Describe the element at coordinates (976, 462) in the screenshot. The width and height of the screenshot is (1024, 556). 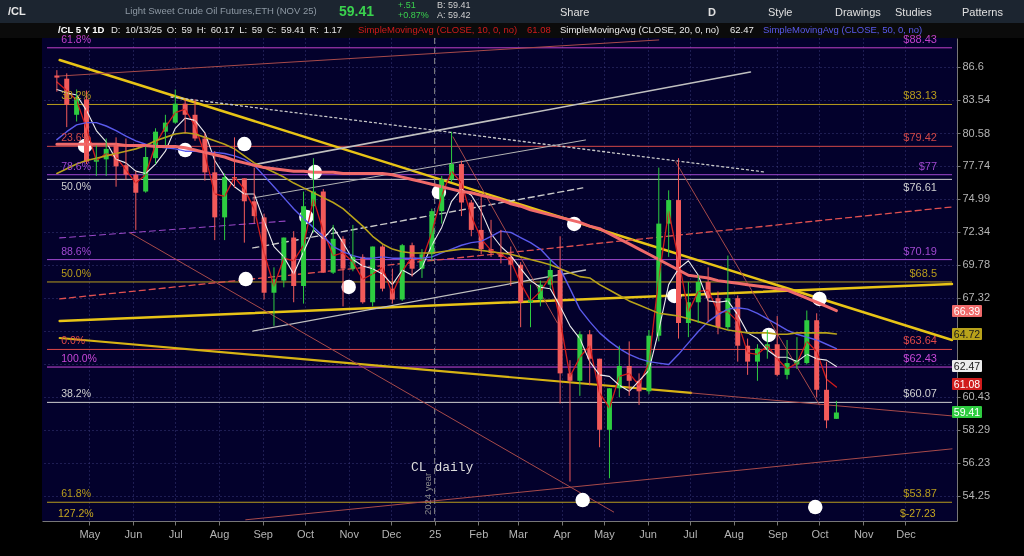
I see `y-tick-label: 56.23` at that location.